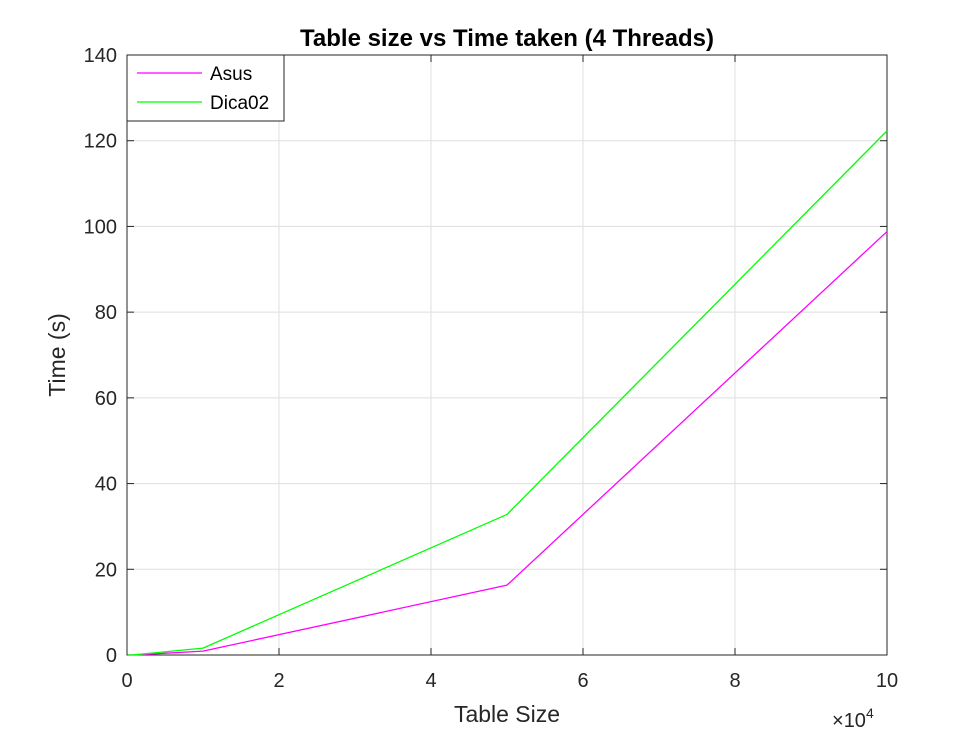 Image resolution: width=980 pixels, height=740 pixels. Describe the element at coordinates (855, 721) in the screenshot. I see `x-axis-exponent-base: 10` at that location.